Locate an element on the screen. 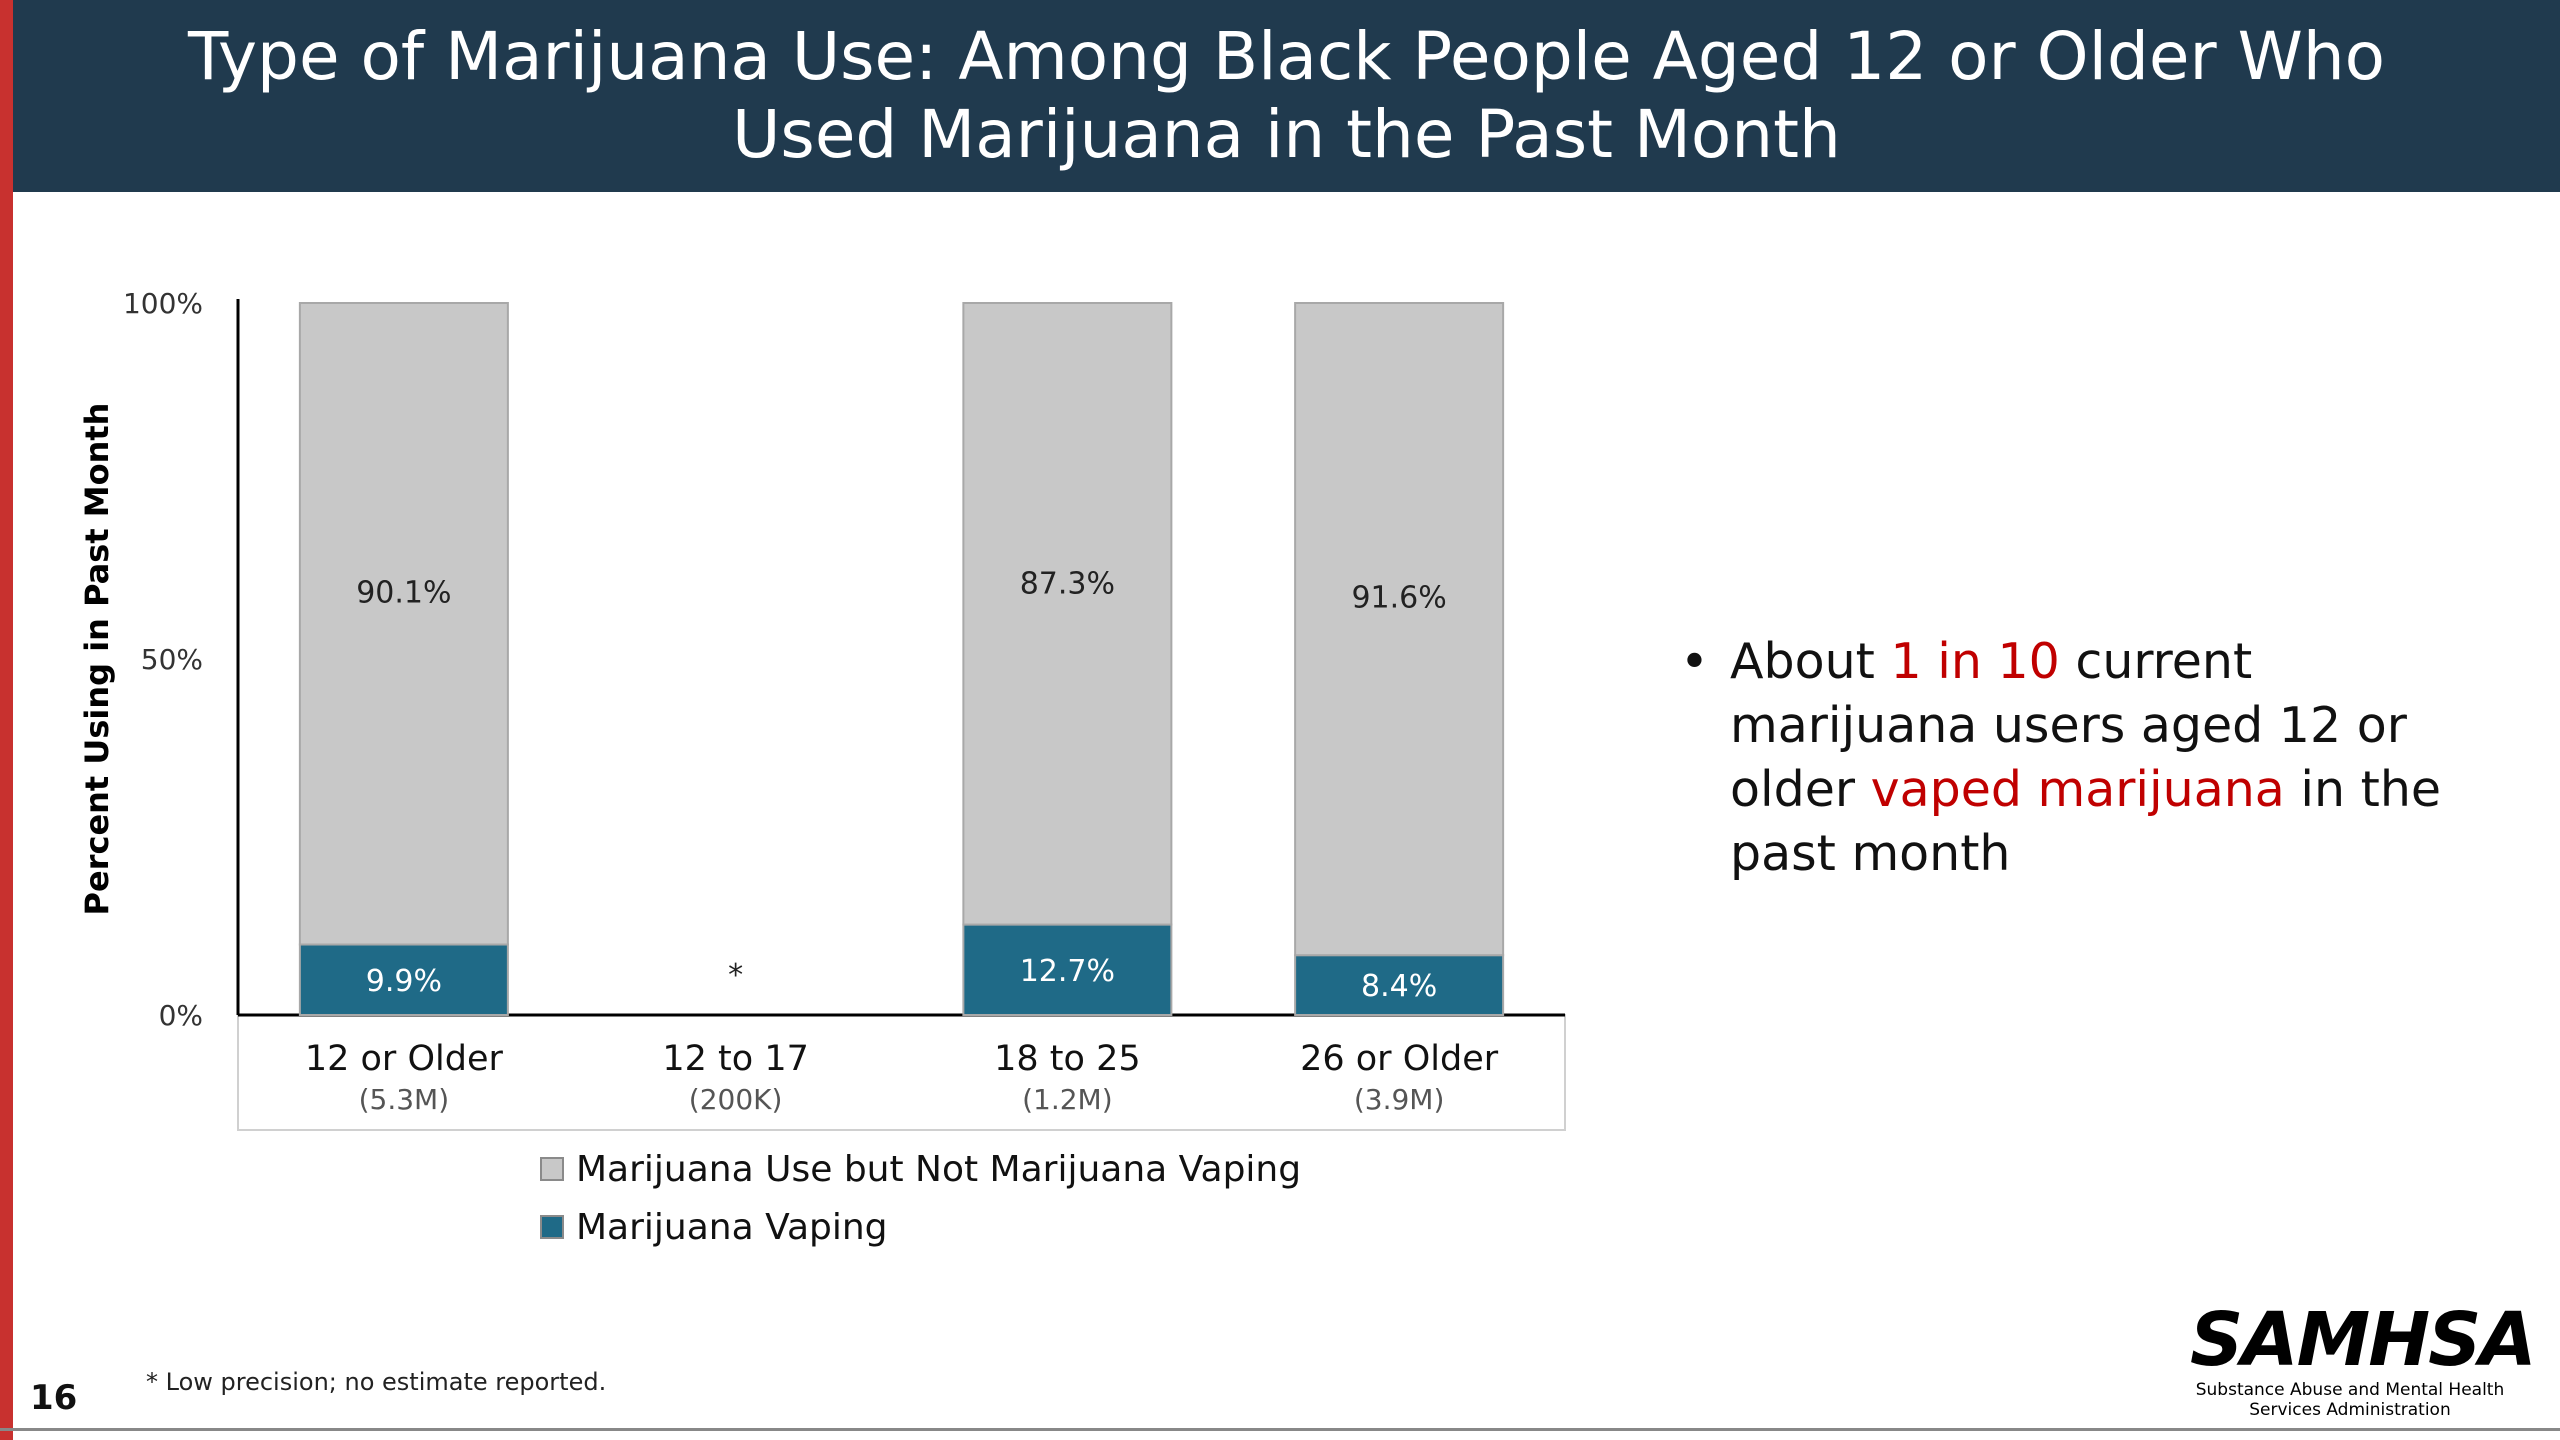 The image size is (2560, 1440). data-label: 8.4% is located at coordinates (1399, 986).